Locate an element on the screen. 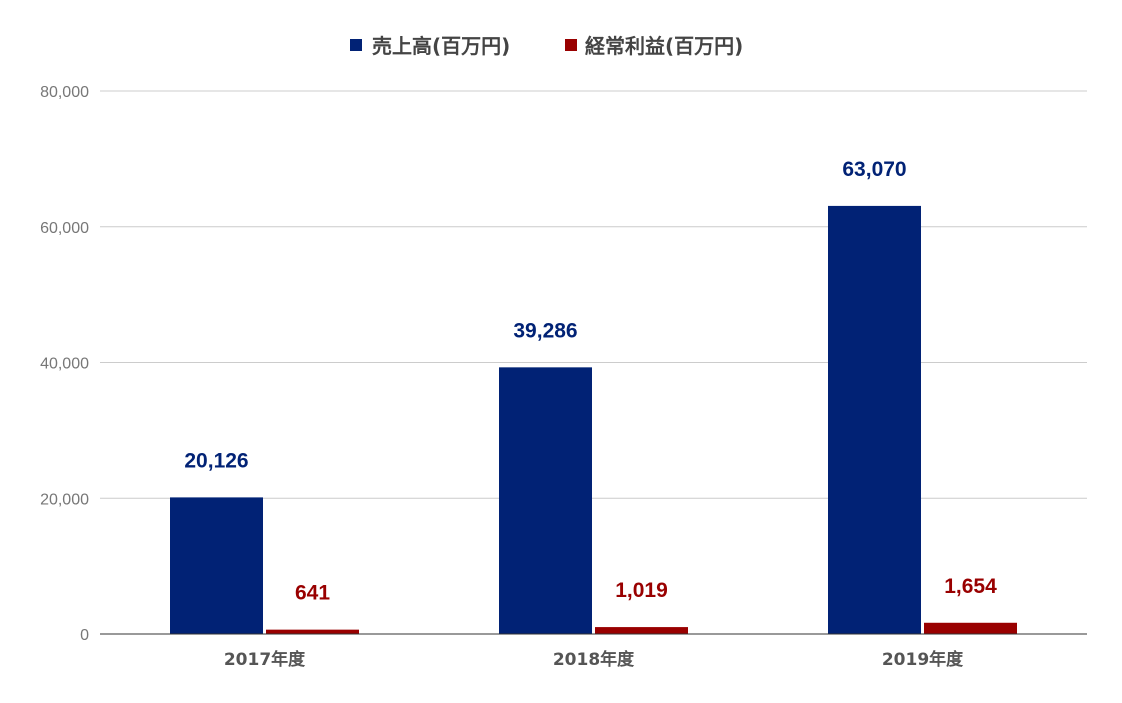 The image size is (1122, 703). legend-label-ordinary-profit: 経常利益(百万円) is located at coordinates (664, 46).